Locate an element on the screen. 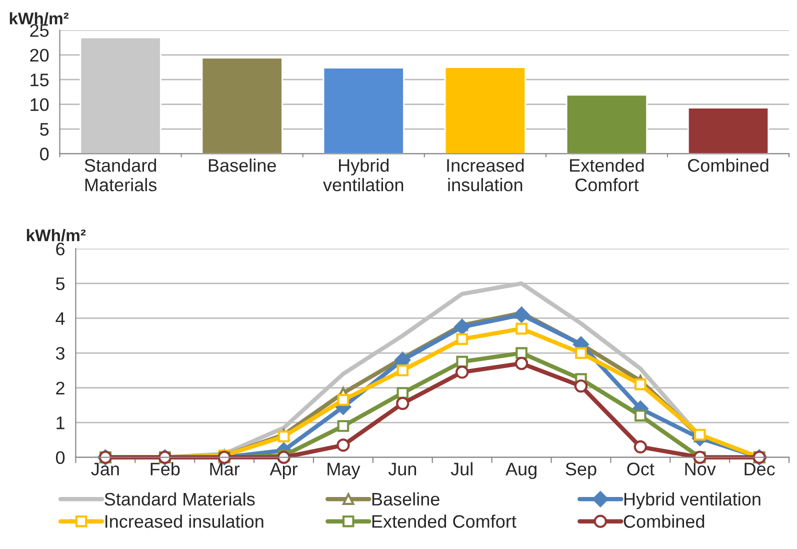 Image resolution: width=797 pixels, height=549 pixels. x-tick-label: Extended Comfort is located at coordinates (607, 175).